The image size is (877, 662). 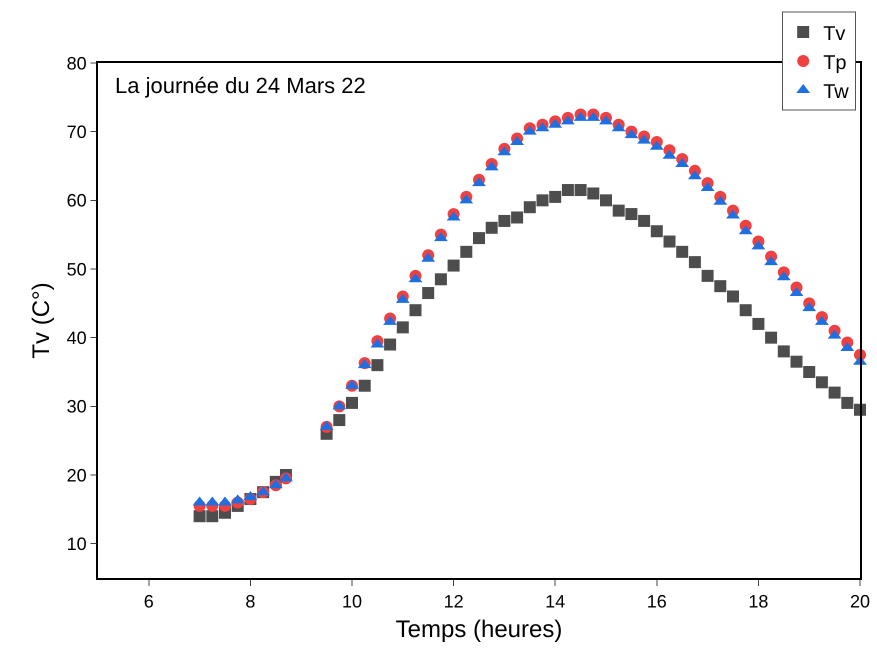 I want to click on x-axis-title: Temps (heures), so click(x=479, y=630).